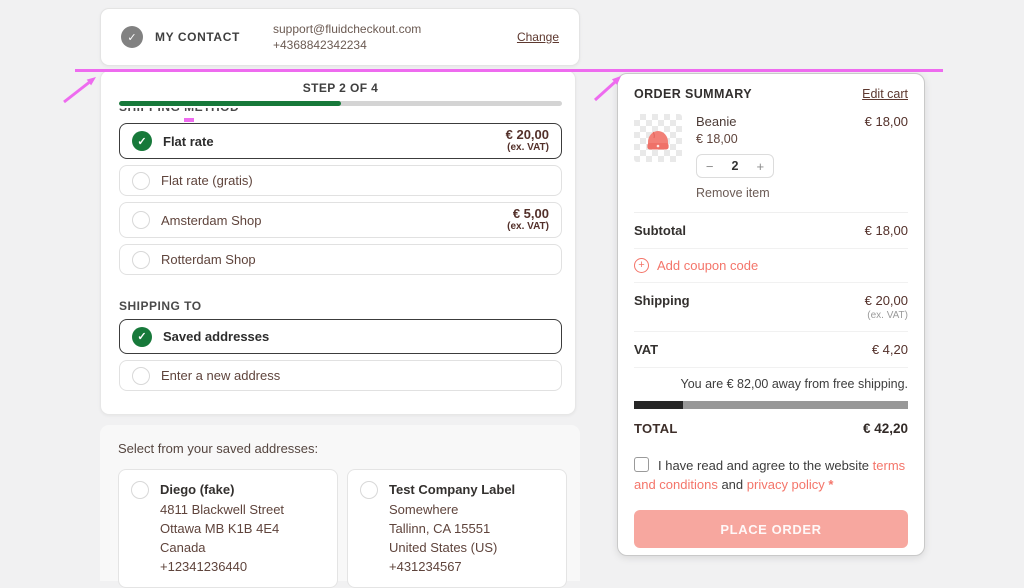 The image size is (1024, 588). What do you see at coordinates (693, 94) in the screenshot?
I see `order-summary-title: ORDER SUMMARY` at bounding box center [693, 94].